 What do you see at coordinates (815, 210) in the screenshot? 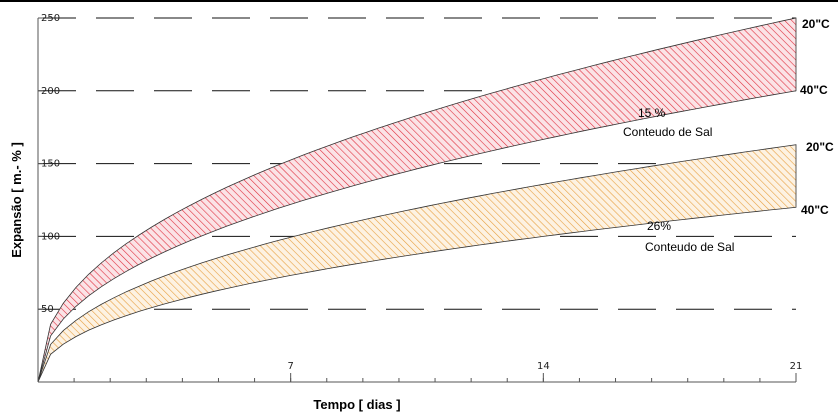
I see `band2-lower-temp: 40"C` at bounding box center [815, 210].